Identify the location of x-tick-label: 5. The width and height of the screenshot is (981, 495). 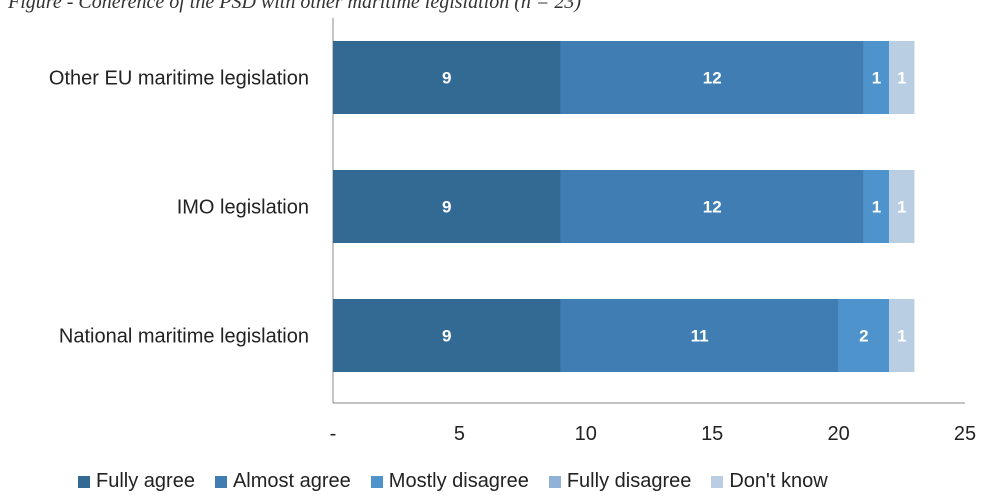
(459, 434).